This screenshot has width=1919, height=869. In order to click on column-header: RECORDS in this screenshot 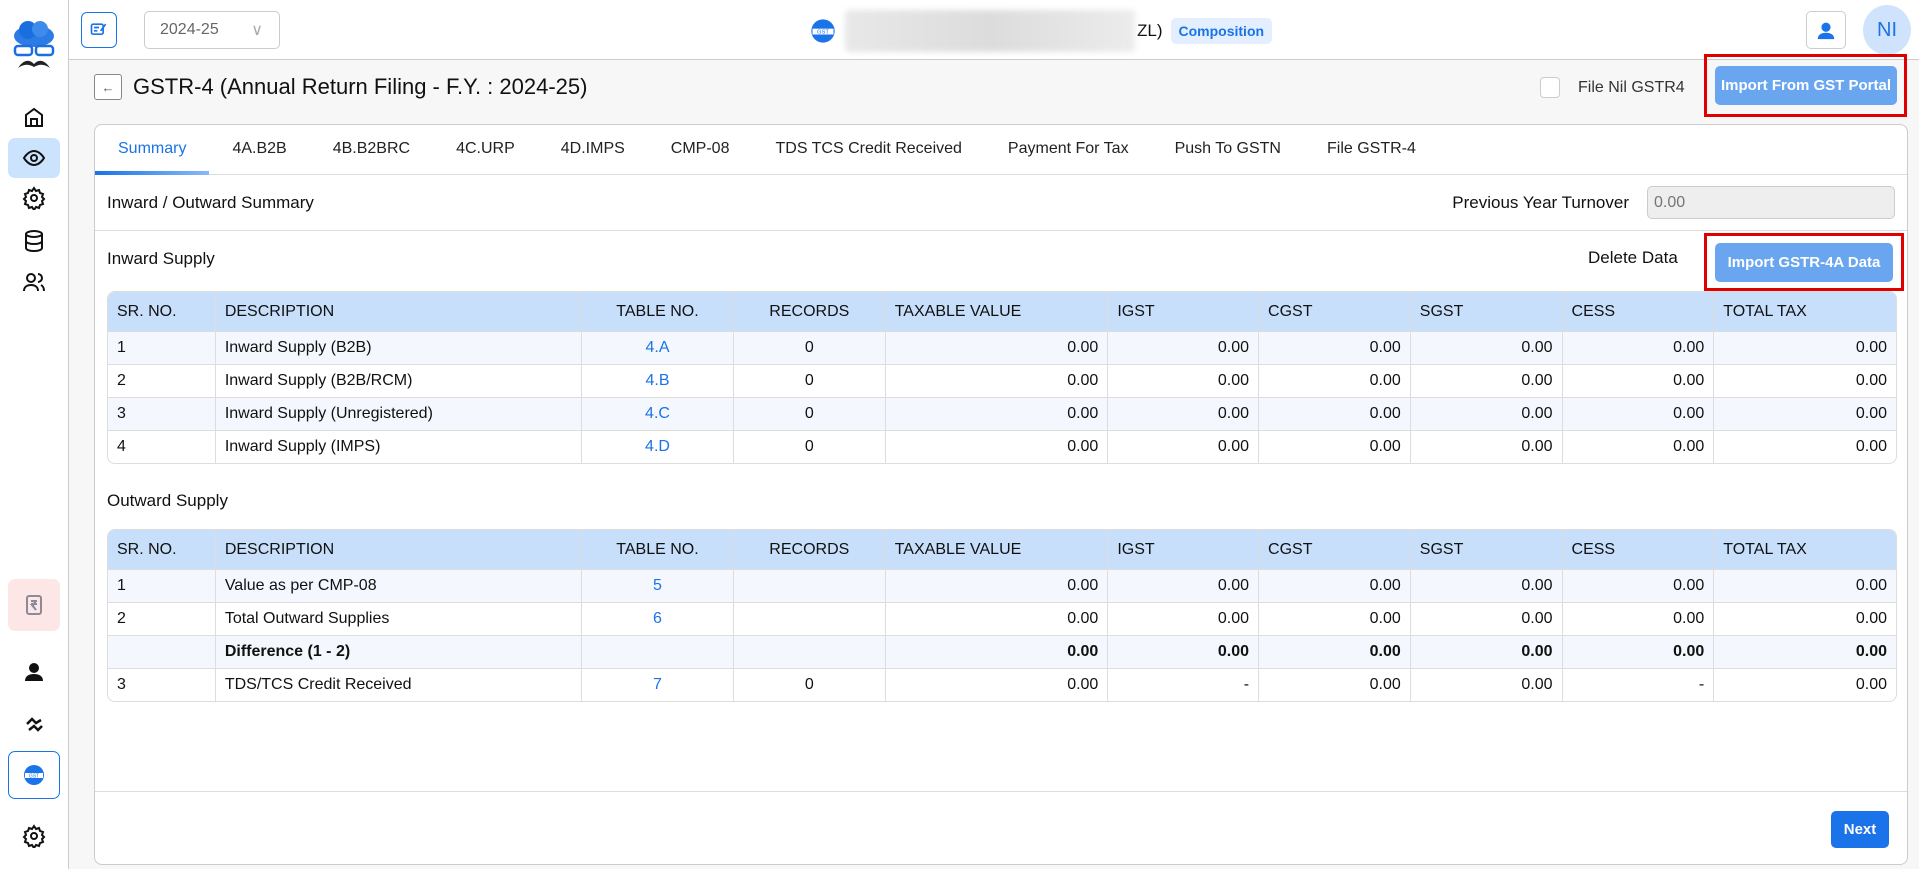, I will do `click(809, 549)`.